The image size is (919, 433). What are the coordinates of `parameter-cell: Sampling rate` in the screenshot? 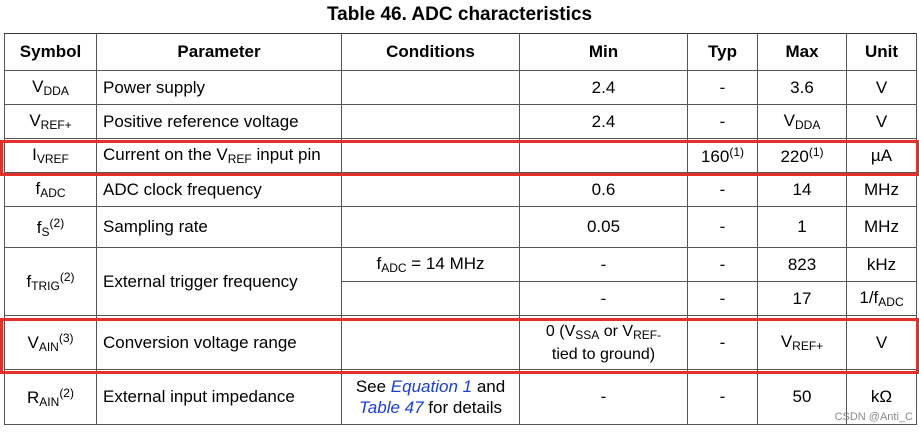 It's located at (219, 227).